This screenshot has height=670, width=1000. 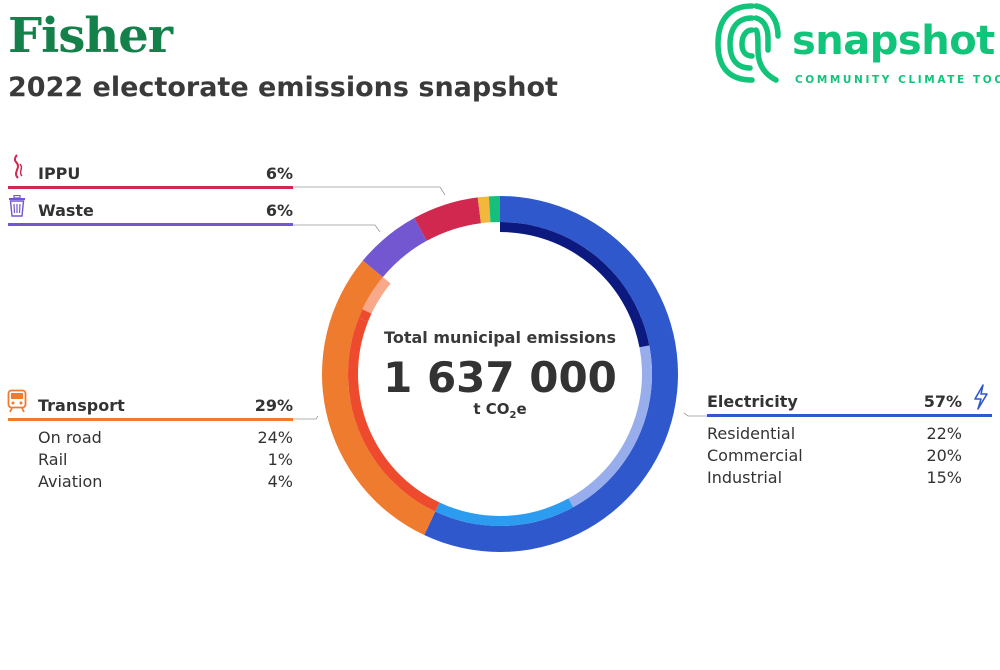 What do you see at coordinates (942, 401) in the screenshot?
I see `sector-pct: 57%` at bounding box center [942, 401].